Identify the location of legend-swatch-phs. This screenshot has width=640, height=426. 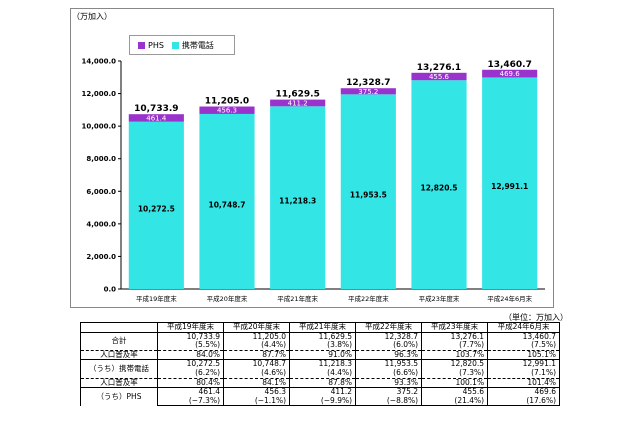
(141, 45).